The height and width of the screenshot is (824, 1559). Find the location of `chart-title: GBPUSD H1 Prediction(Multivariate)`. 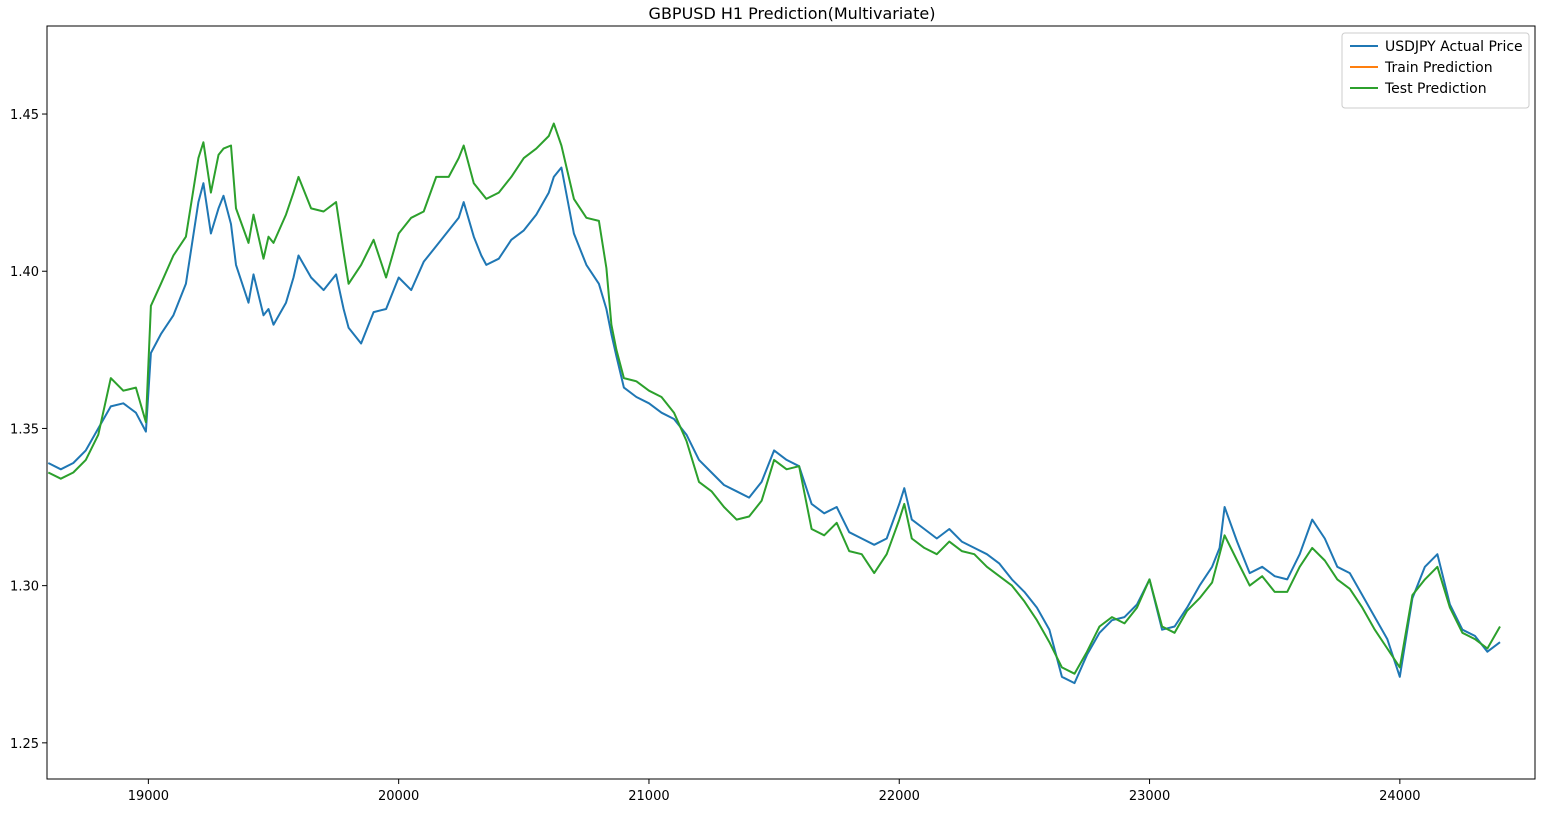

chart-title: GBPUSD H1 Prediction(Multivariate) is located at coordinates (792, 13).